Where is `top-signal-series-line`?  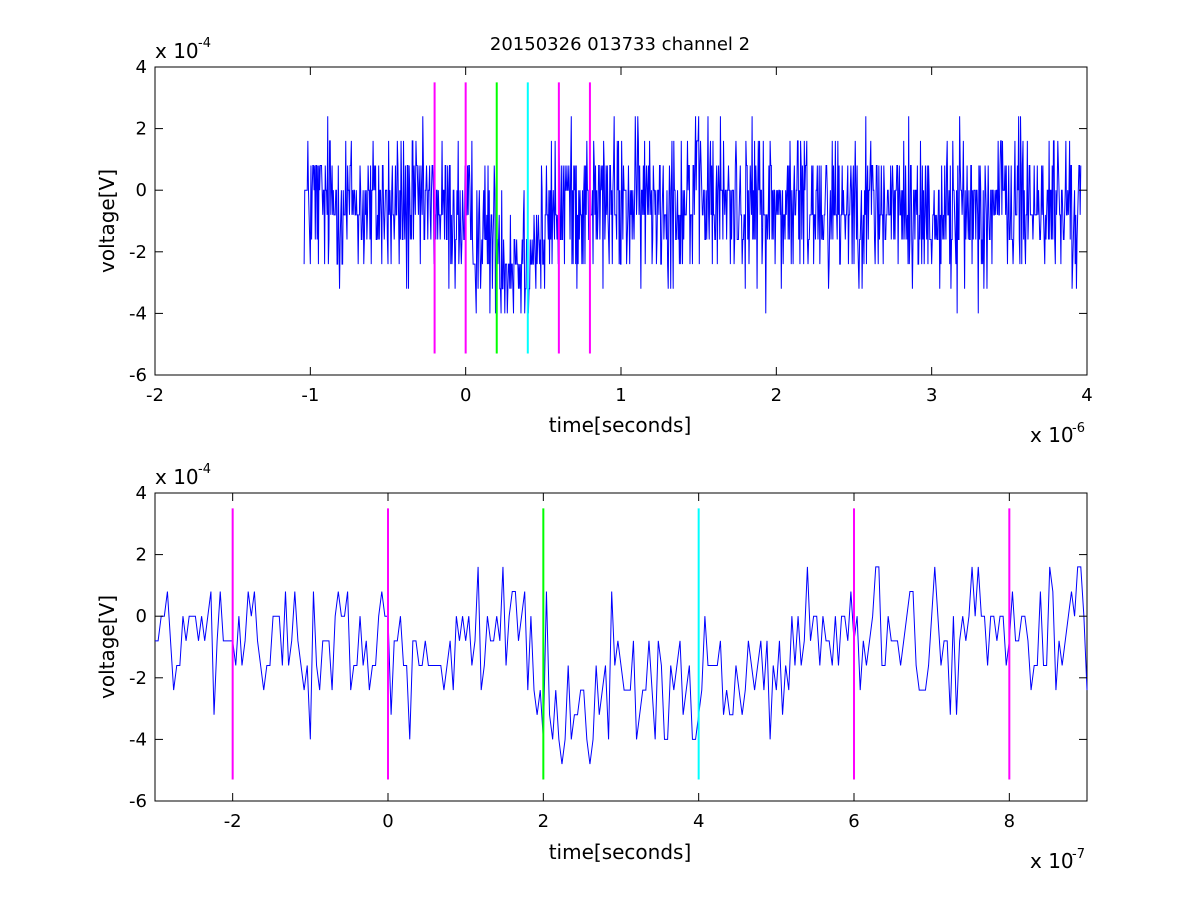 top-signal-series-line is located at coordinates (692, 215).